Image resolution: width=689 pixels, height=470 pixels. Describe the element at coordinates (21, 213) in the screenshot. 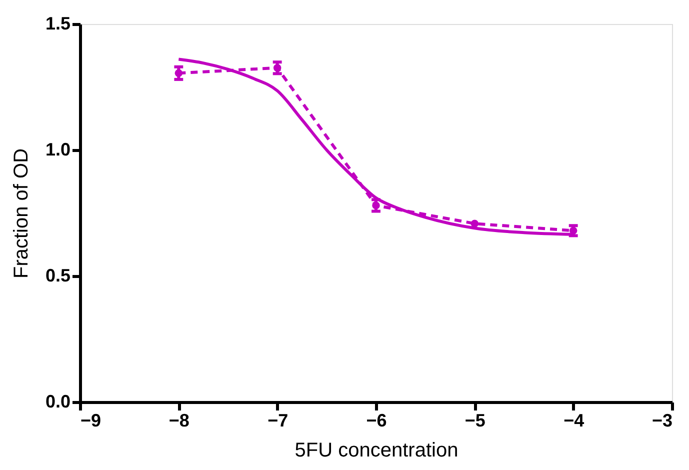

I see `y-axis-title: Fraction of OD` at that location.